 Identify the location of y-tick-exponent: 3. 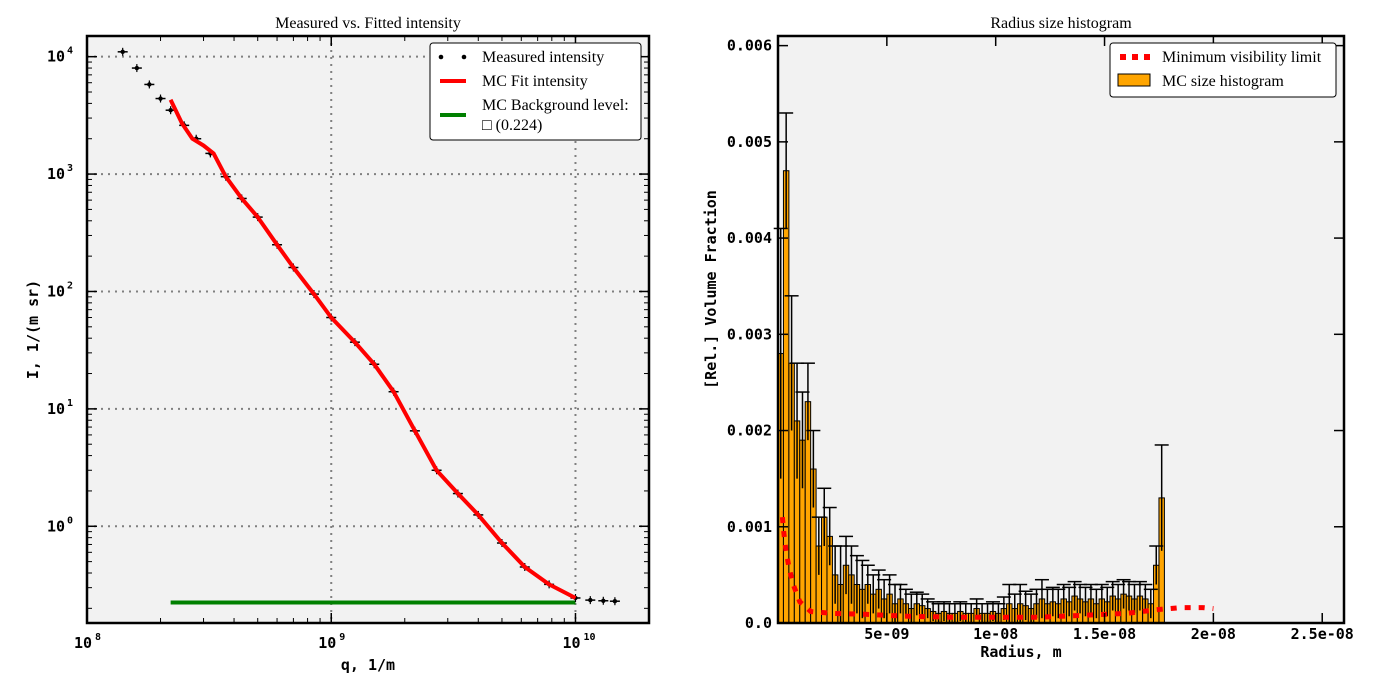
(70, 168).